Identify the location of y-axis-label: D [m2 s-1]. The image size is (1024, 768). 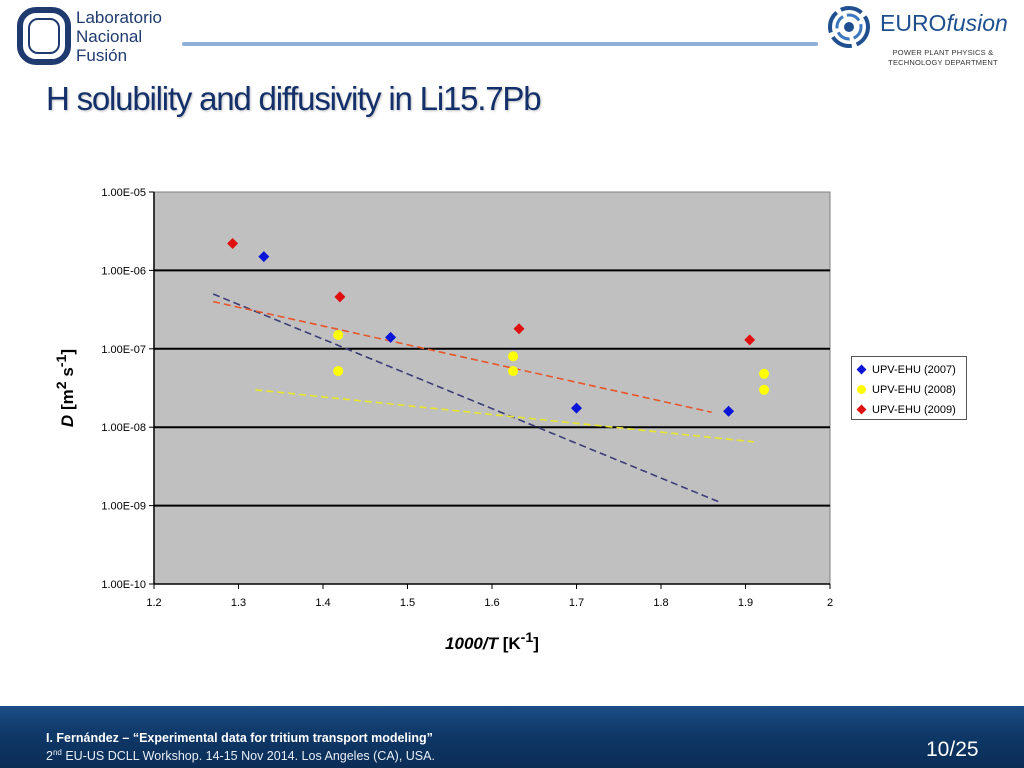
(66, 388).